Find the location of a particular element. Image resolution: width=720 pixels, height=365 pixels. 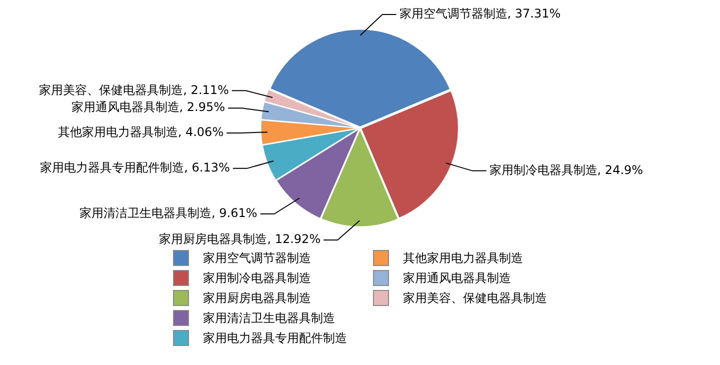

category-label: 家用清洁卫生电器具制造, 9.61% is located at coordinates (169, 213).